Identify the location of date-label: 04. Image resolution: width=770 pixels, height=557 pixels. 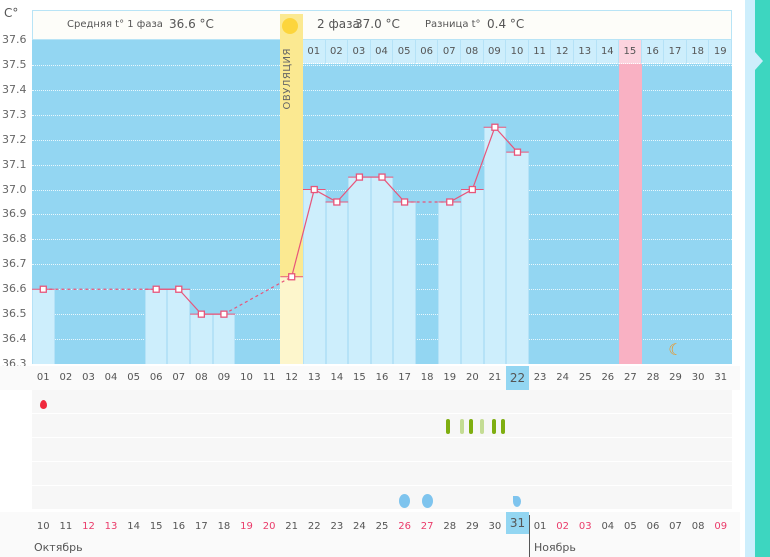
(608, 526).